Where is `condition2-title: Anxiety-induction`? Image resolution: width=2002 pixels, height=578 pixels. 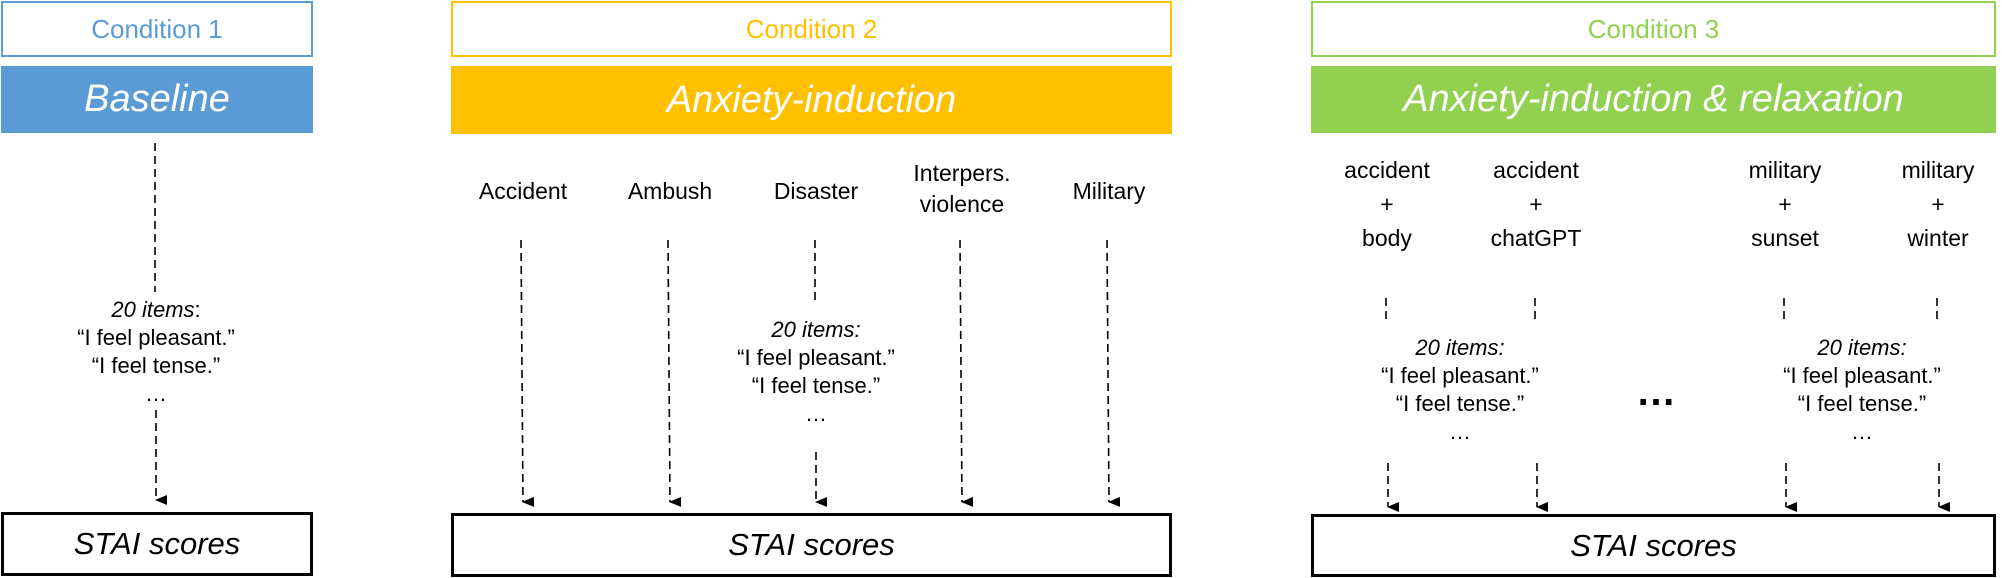 condition2-title: Anxiety-induction is located at coordinates (811, 100).